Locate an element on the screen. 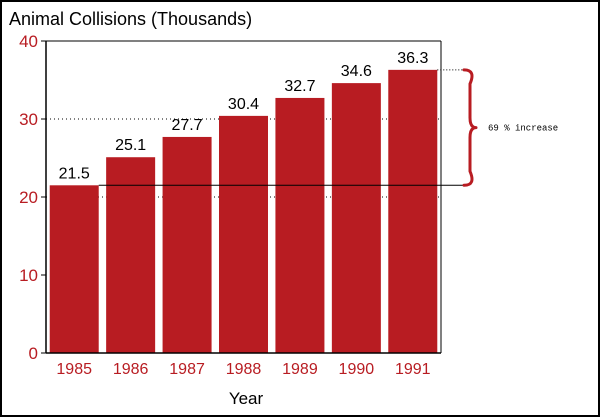 The image size is (600, 417). y-tick-40: 40 is located at coordinates (28, 41).